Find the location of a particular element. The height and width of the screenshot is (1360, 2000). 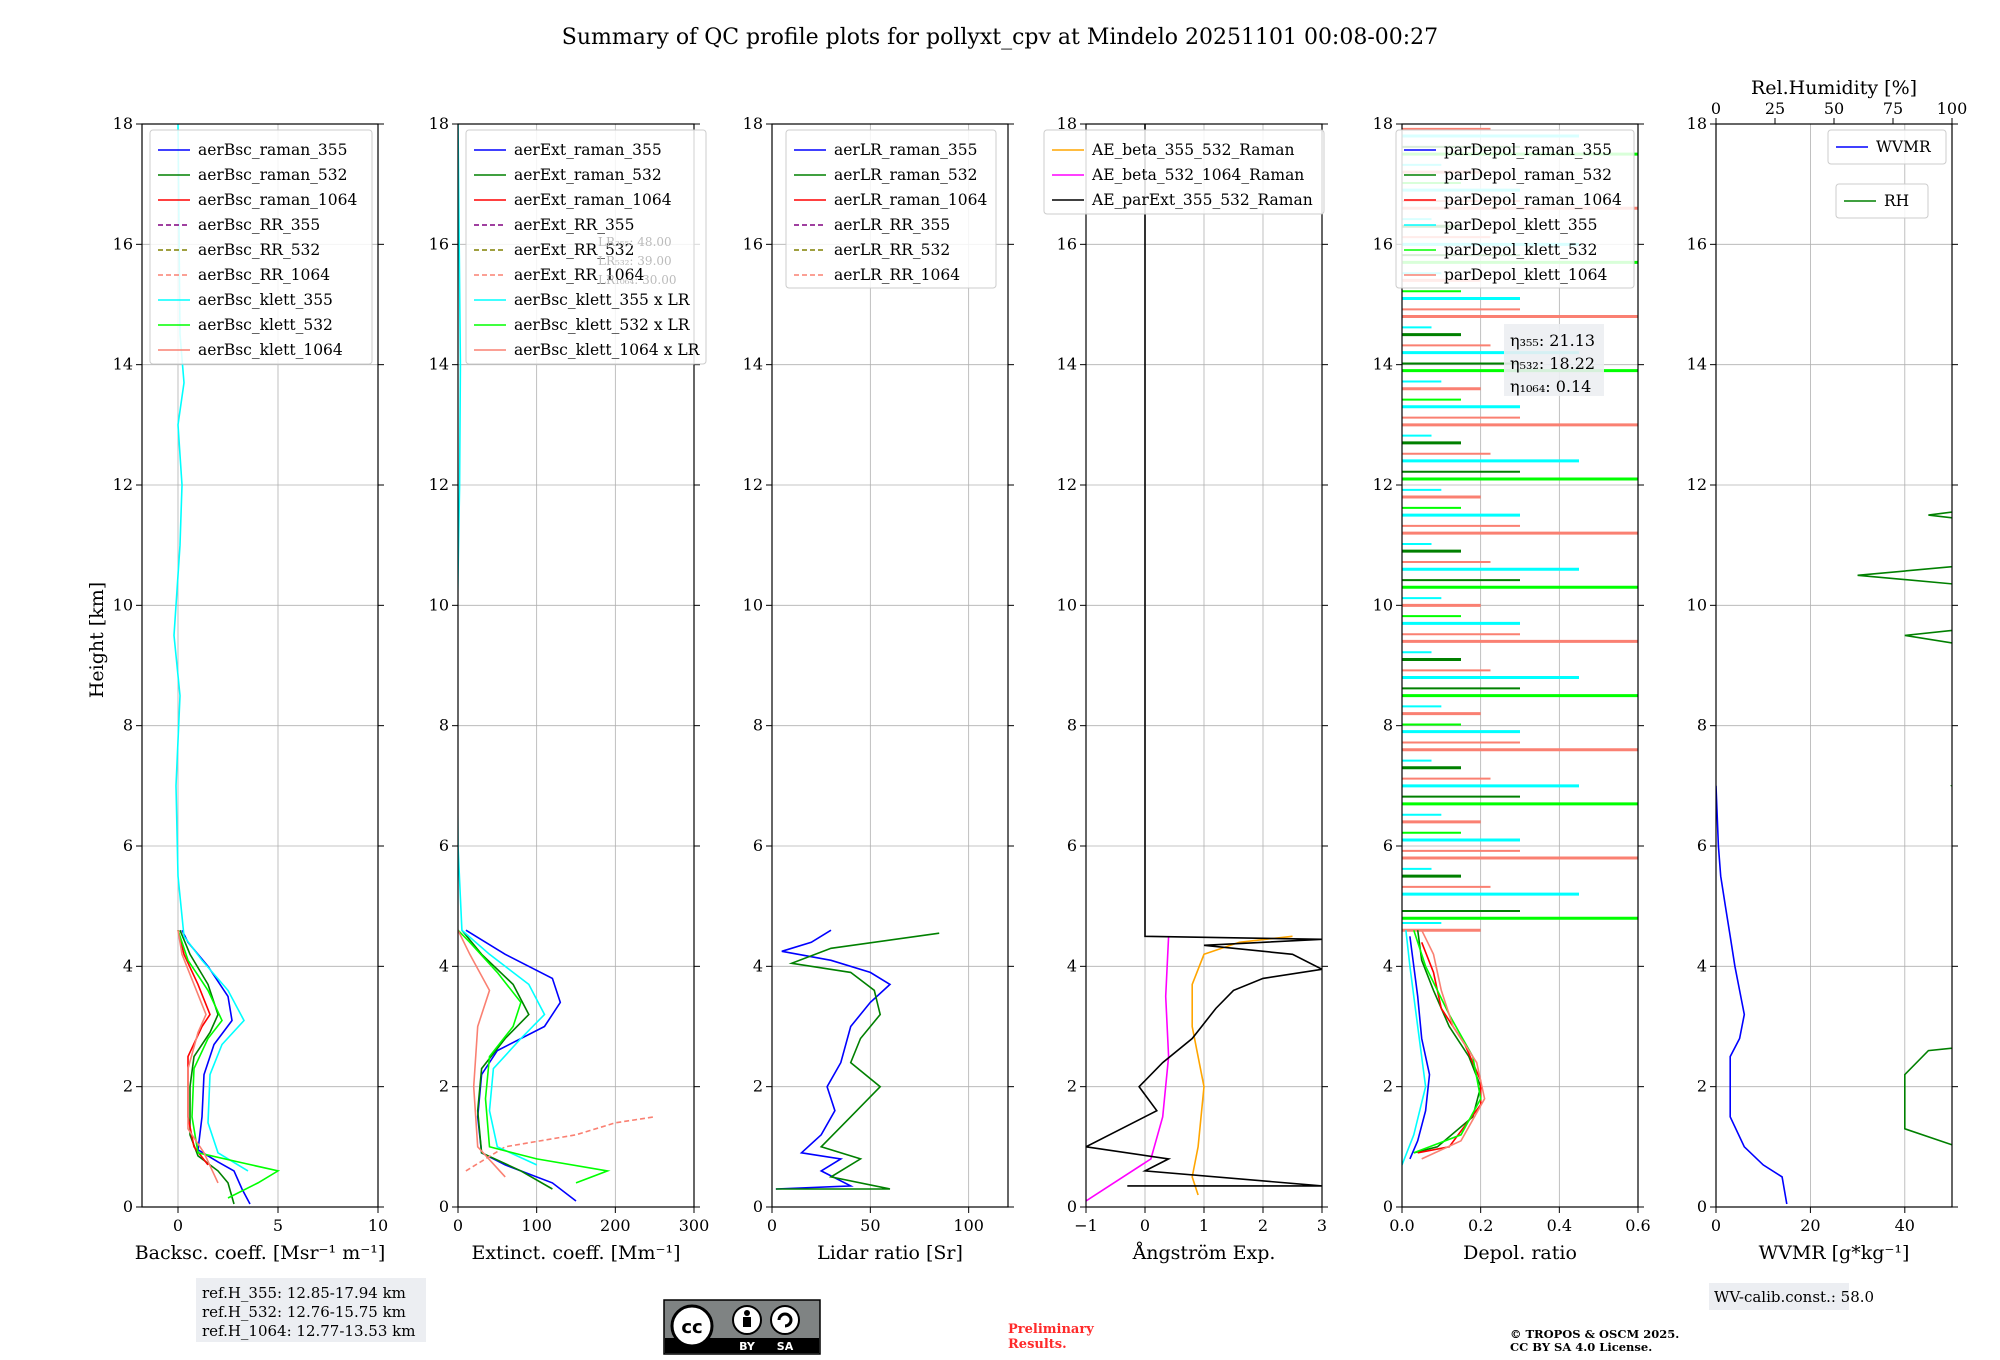

axes-frame-wvmr is located at coordinates (1834, 665).